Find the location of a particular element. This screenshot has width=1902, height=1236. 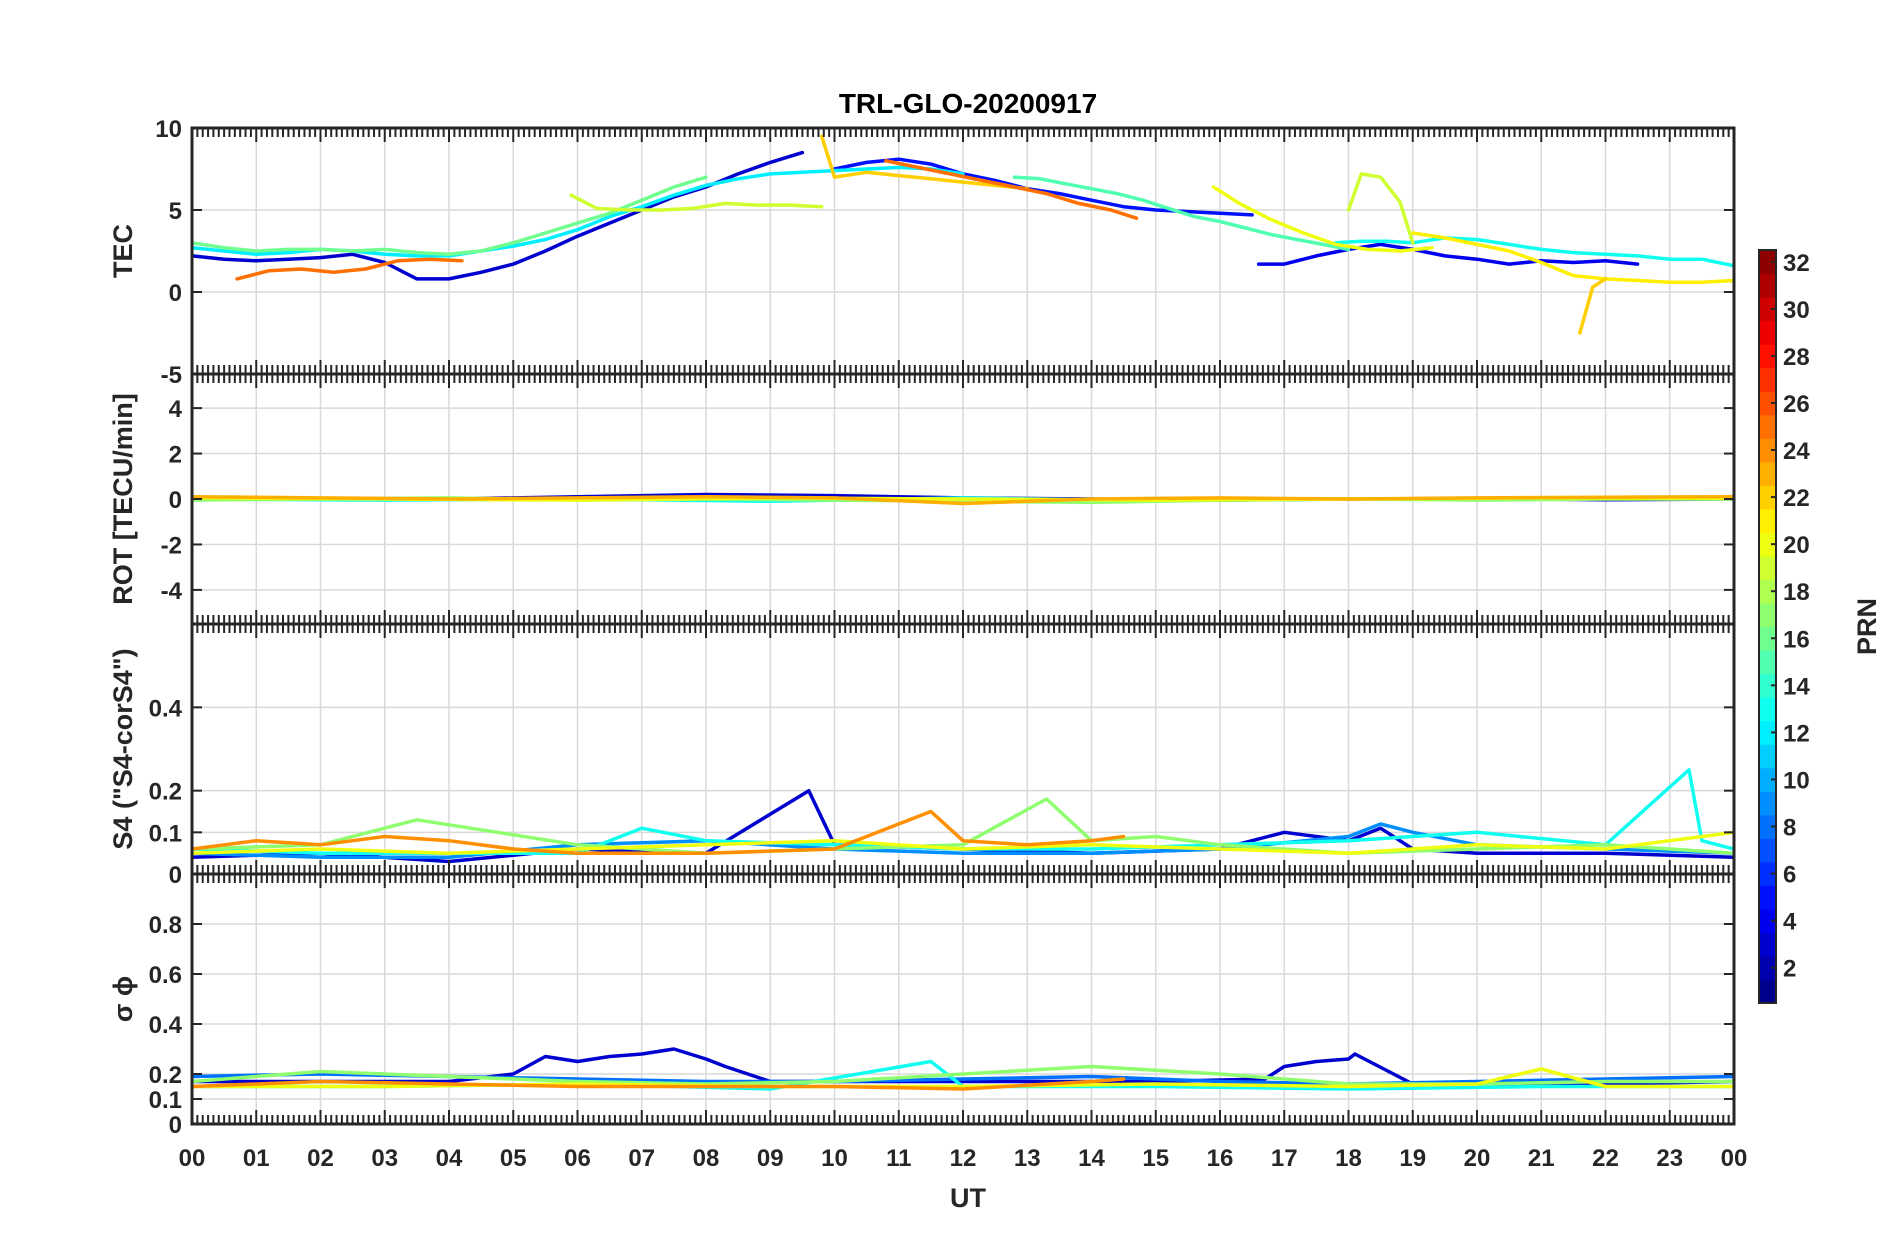

x-tick-label: 08 is located at coordinates (706, 1158).